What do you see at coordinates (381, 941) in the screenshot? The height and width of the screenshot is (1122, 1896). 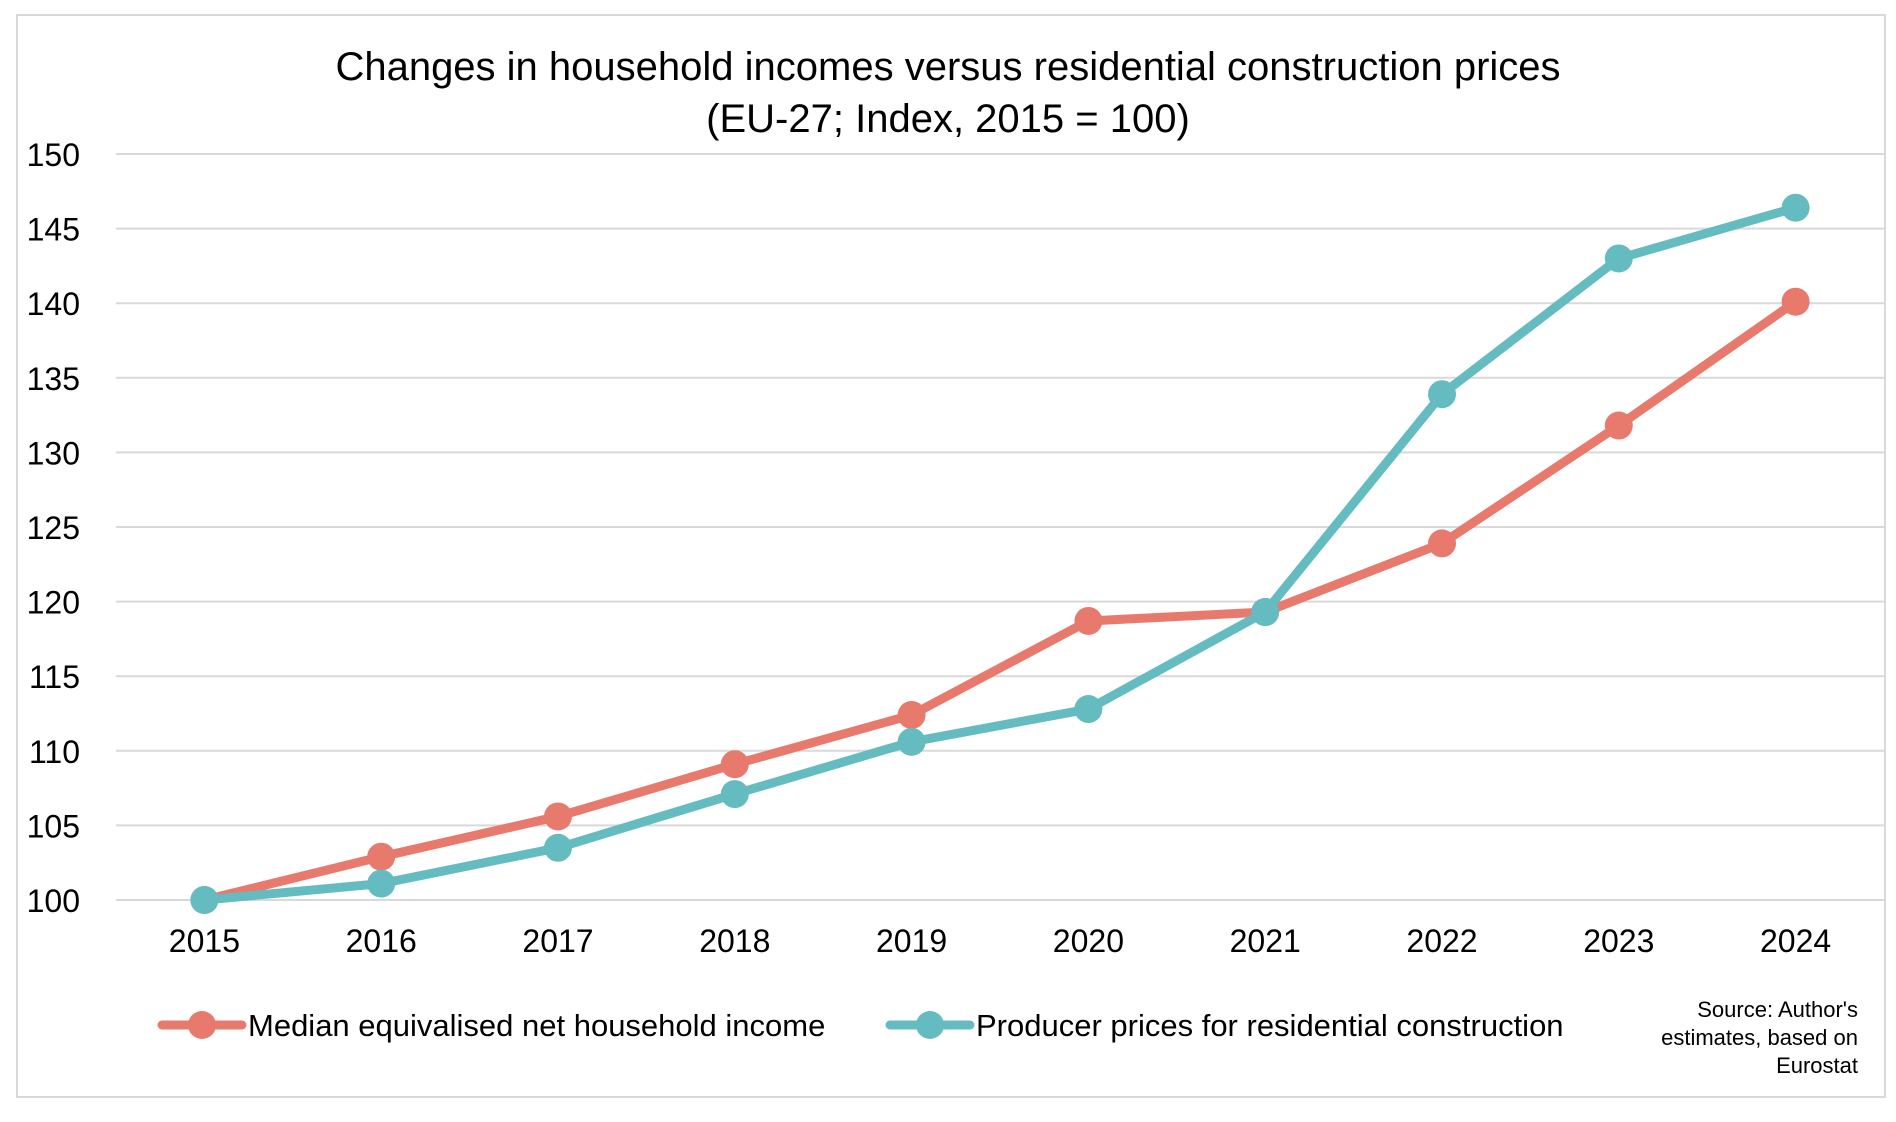 I see `x-tick-label: 2016` at bounding box center [381, 941].